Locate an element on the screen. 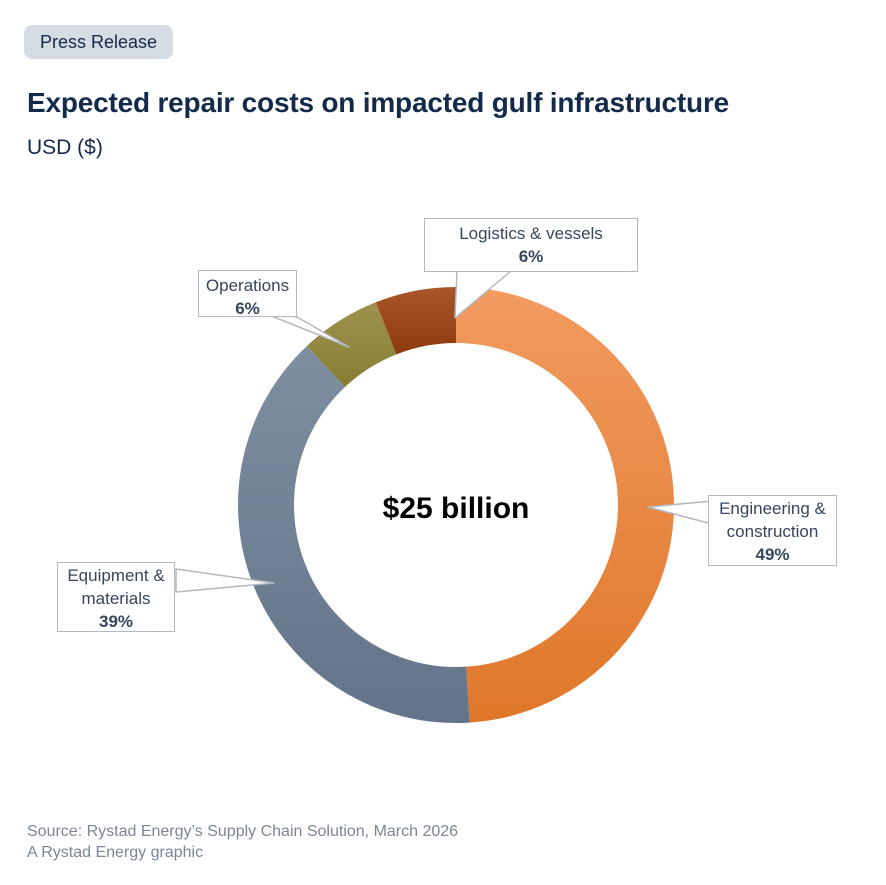 This screenshot has width=886, height=885. callout-label: Engineering & construction is located at coordinates (772, 520).